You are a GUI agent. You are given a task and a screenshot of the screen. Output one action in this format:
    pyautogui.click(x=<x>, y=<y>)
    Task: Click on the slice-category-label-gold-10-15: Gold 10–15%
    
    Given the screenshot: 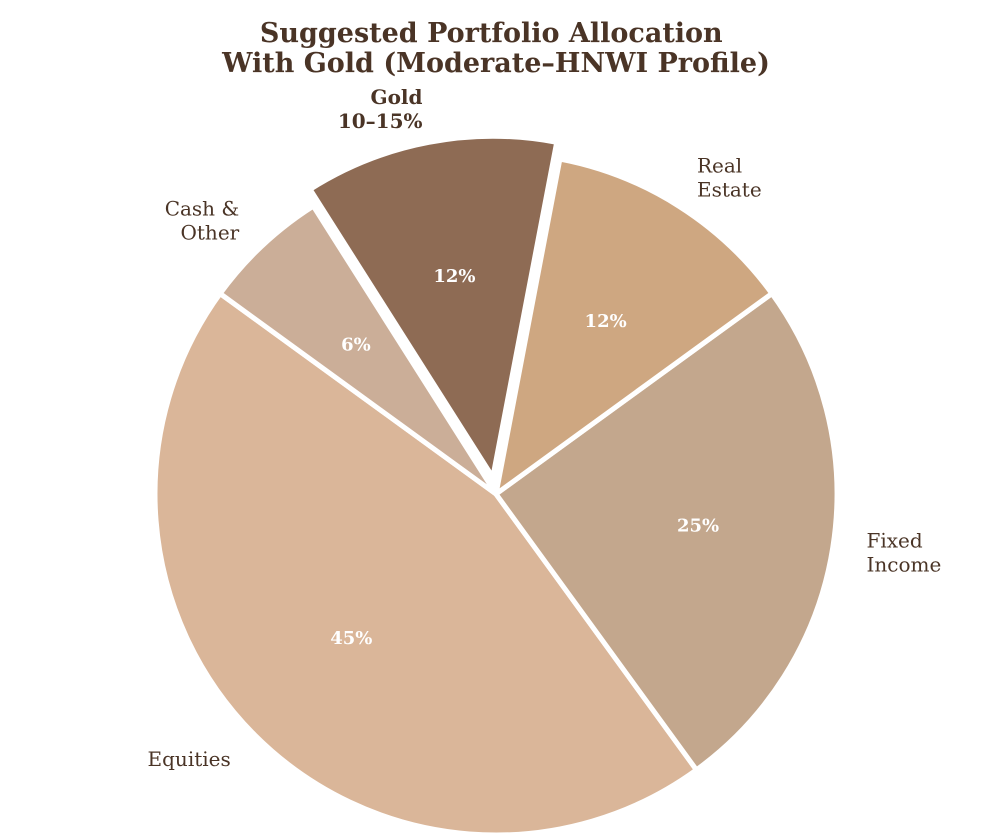 What is the action you would take?
    pyautogui.click(x=380, y=109)
    